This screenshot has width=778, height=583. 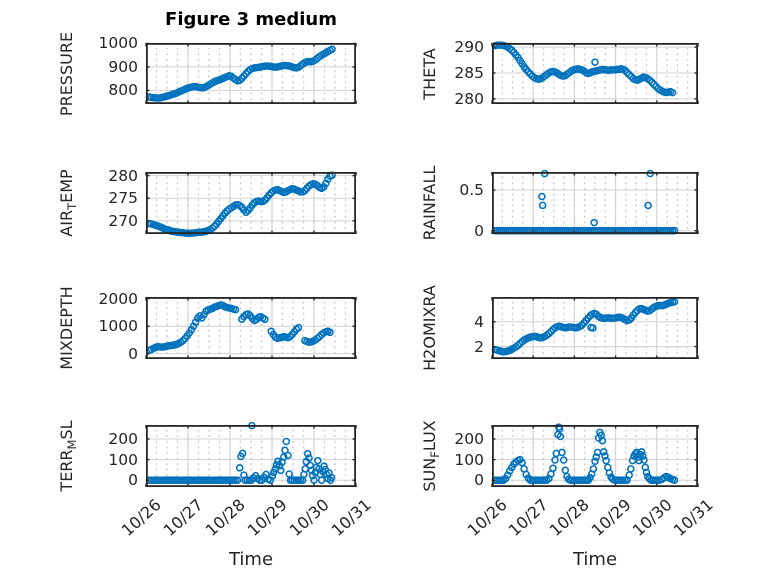 I want to click on minor-grid-mixdepth, so click(x=251, y=328).